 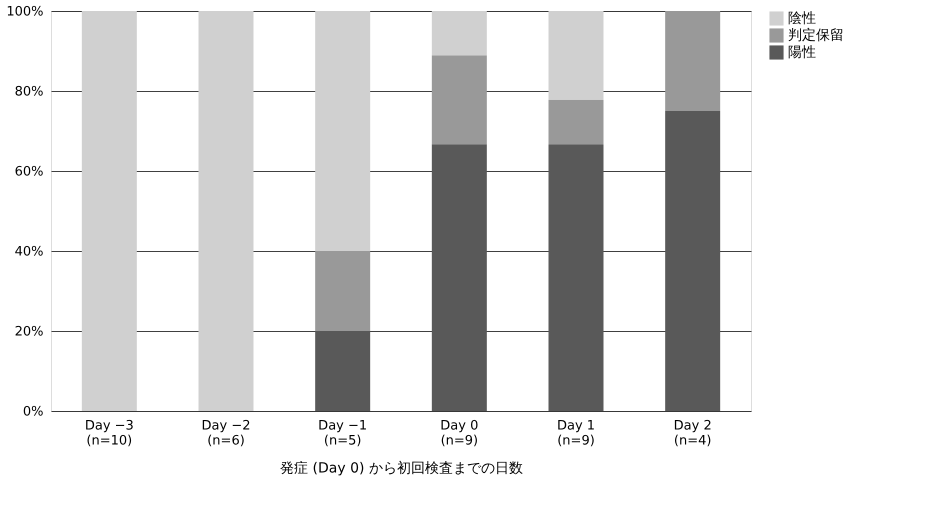 What do you see at coordinates (343, 433) in the screenshot?
I see `x-tick-label: Day −1 (n=5)` at bounding box center [343, 433].